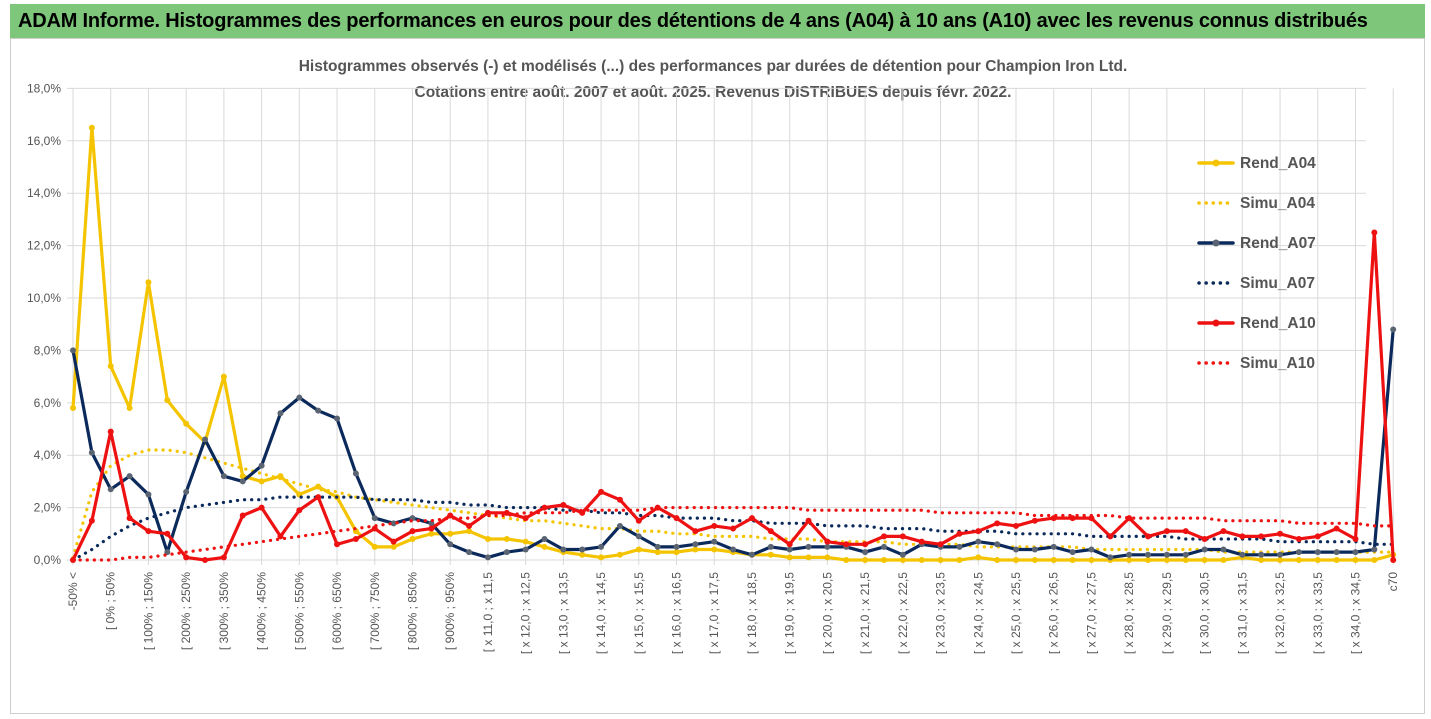 The width and height of the screenshot is (1431, 719). What do you see at coordinates (1318, 613) in the screenshot?
I see `x-tick-label: [ x 33,0 ; x 33,5` at bounding box center [1318, 613].